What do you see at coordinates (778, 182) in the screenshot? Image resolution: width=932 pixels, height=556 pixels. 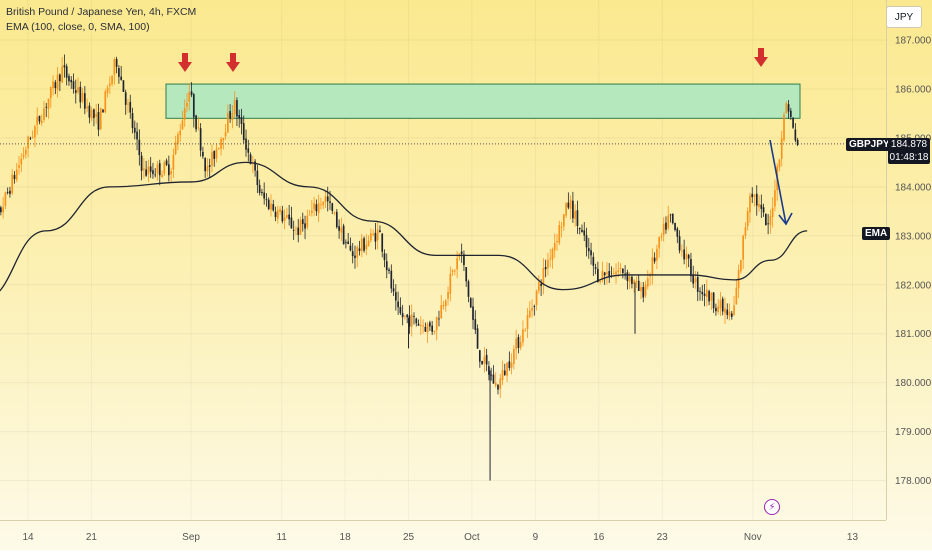 I see `forecast-arrow` at bounding box center [778, 182].